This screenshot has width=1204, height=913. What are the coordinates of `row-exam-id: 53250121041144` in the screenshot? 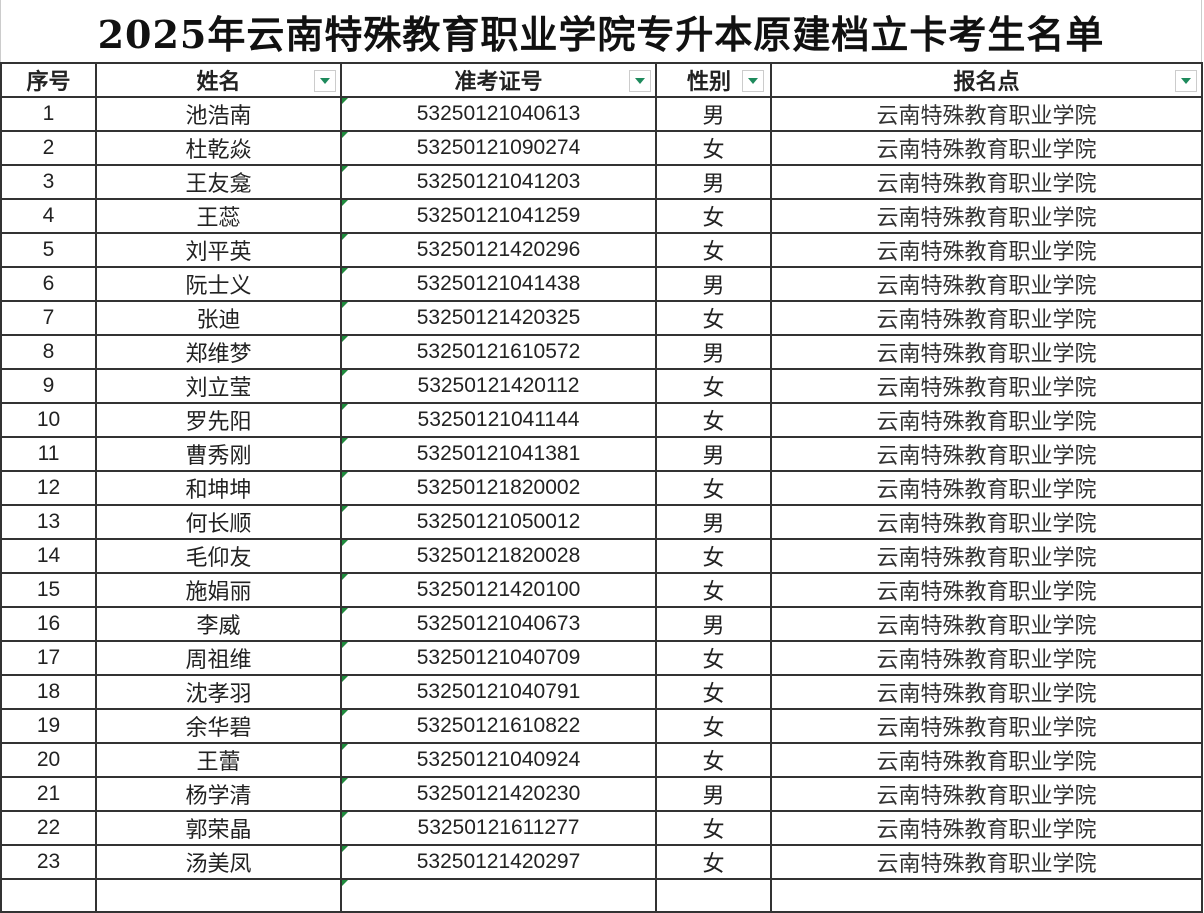 It's located at (498, 420).